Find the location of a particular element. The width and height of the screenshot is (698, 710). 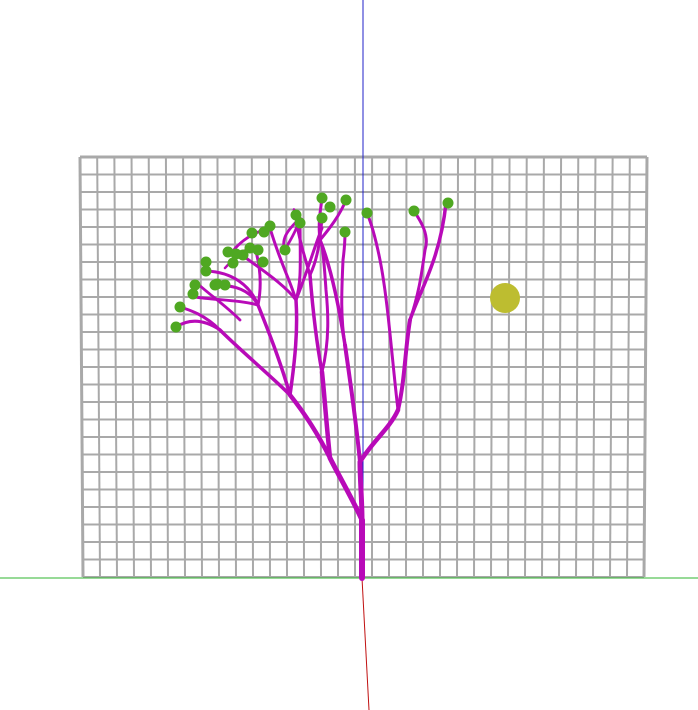

tree-leaves is located at coordinates (312, 262).